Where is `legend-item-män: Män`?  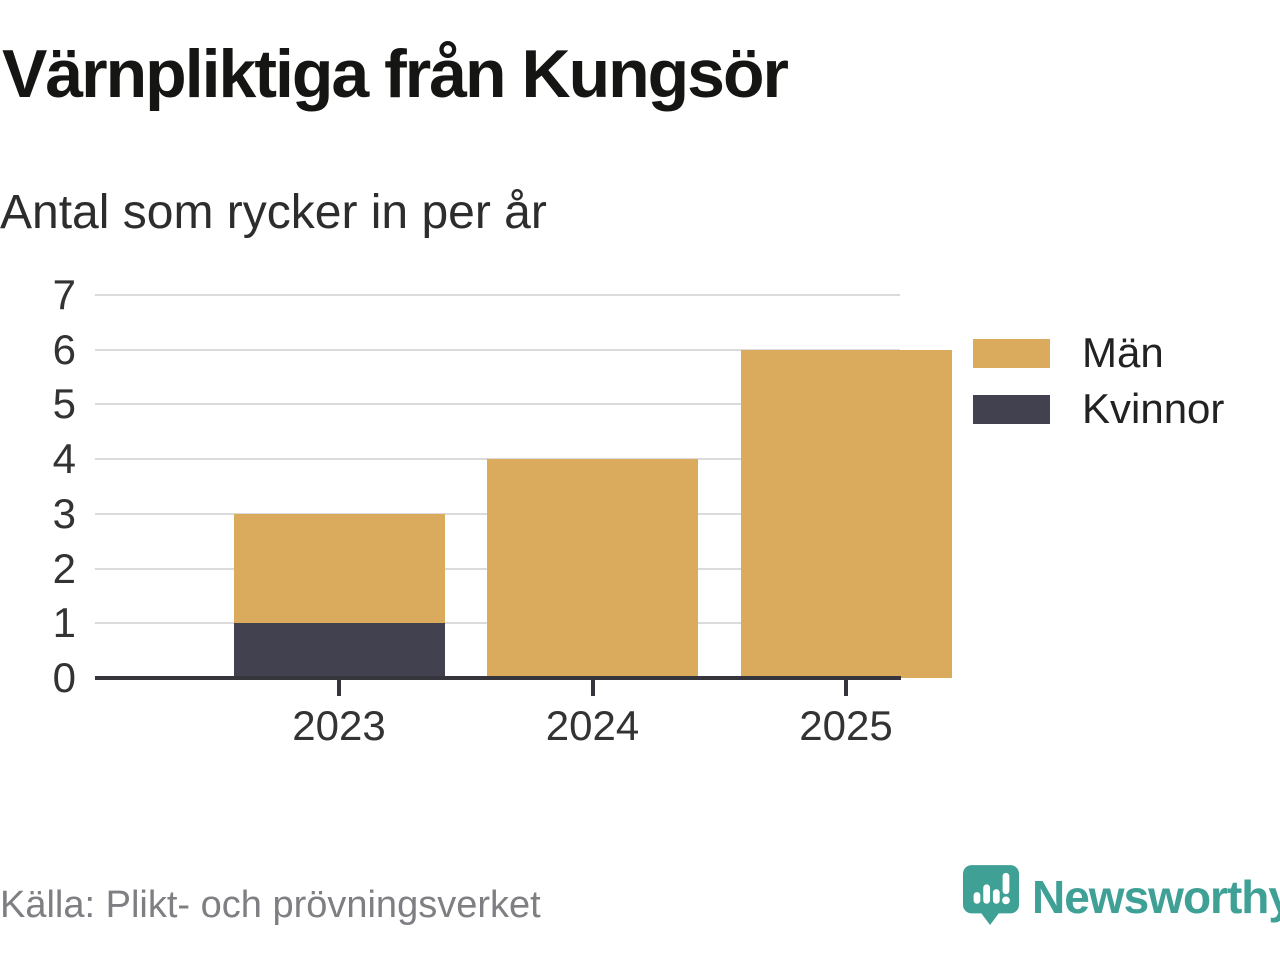 legend-item-män: Män is located at coordinates (1098, 353).